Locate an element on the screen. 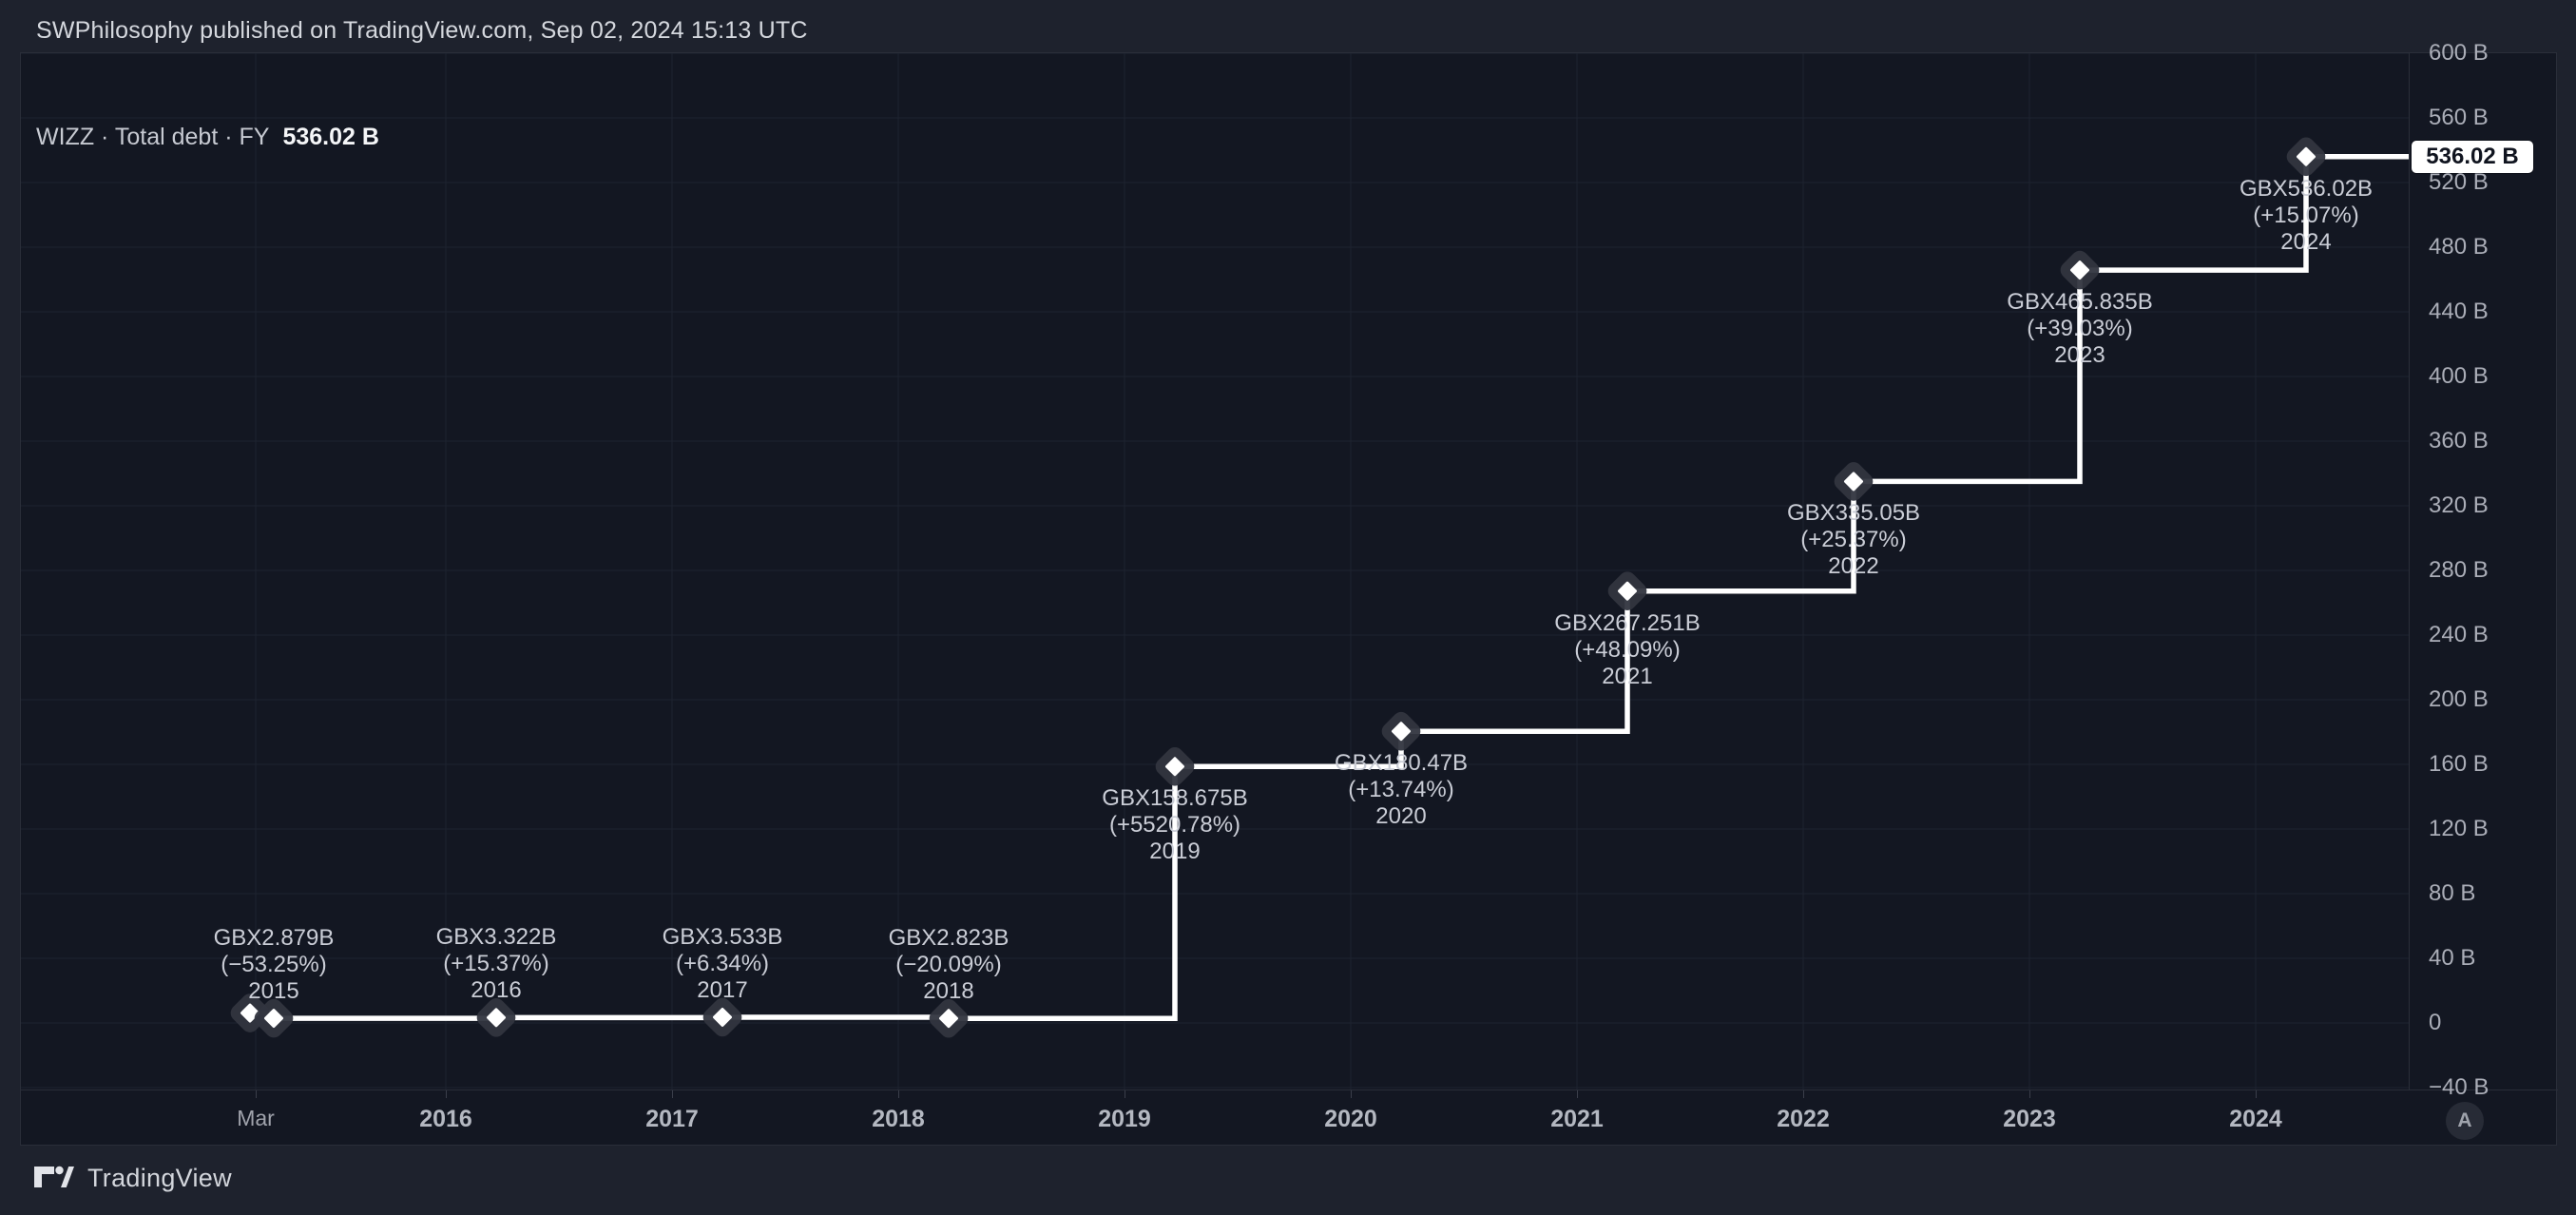 Image resolution: width=2576 pixels, height=1215 pixels. time-tick-label: 2023 is located at coordinates (2030, 1119).